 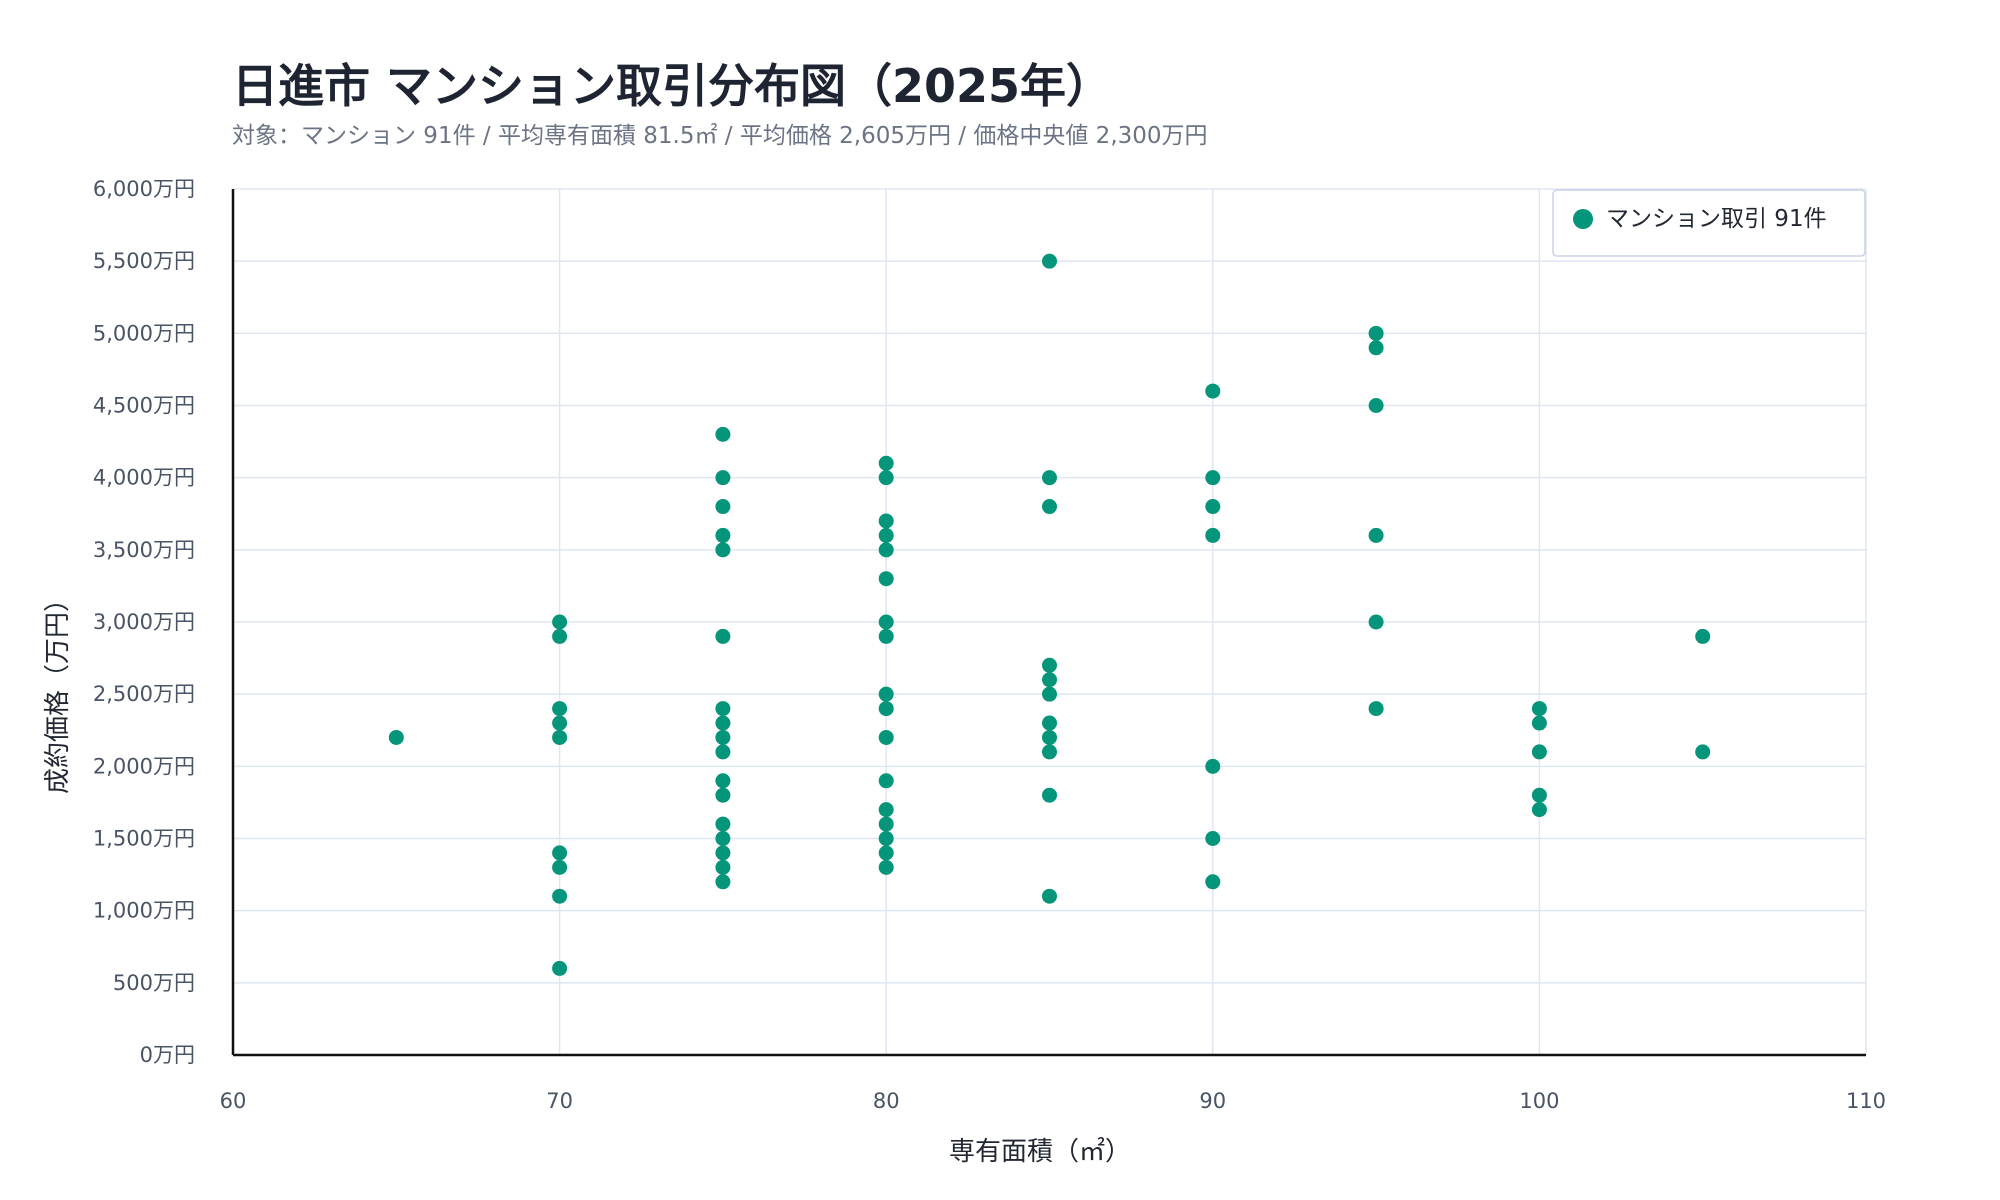 I want to click on legend-marker, so click(x=1583, y=219).